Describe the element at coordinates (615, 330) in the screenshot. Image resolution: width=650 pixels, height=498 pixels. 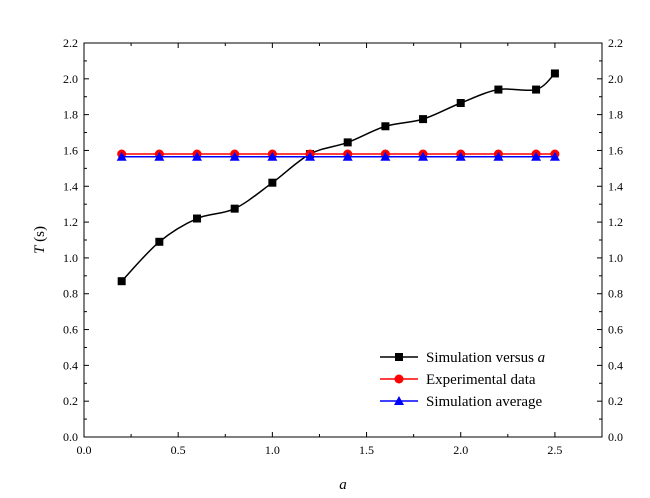
I see `y-tick-label-right: 0.6` at that location.